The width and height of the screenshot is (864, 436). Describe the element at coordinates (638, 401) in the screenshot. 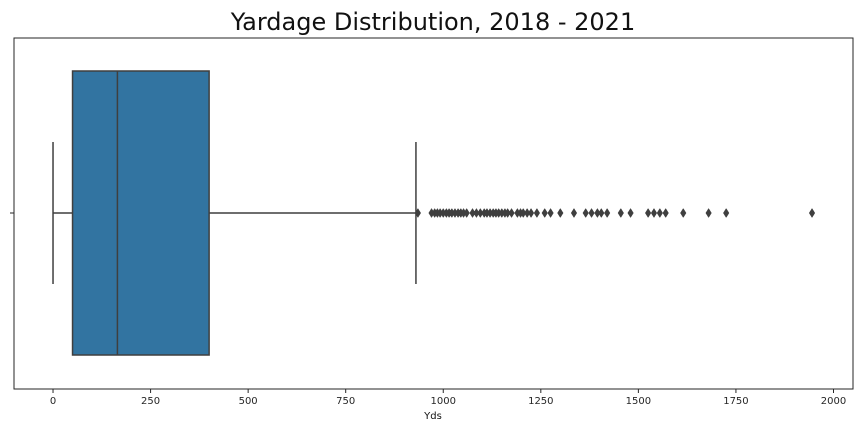

I see `x-tick-label: 1500` at that location.